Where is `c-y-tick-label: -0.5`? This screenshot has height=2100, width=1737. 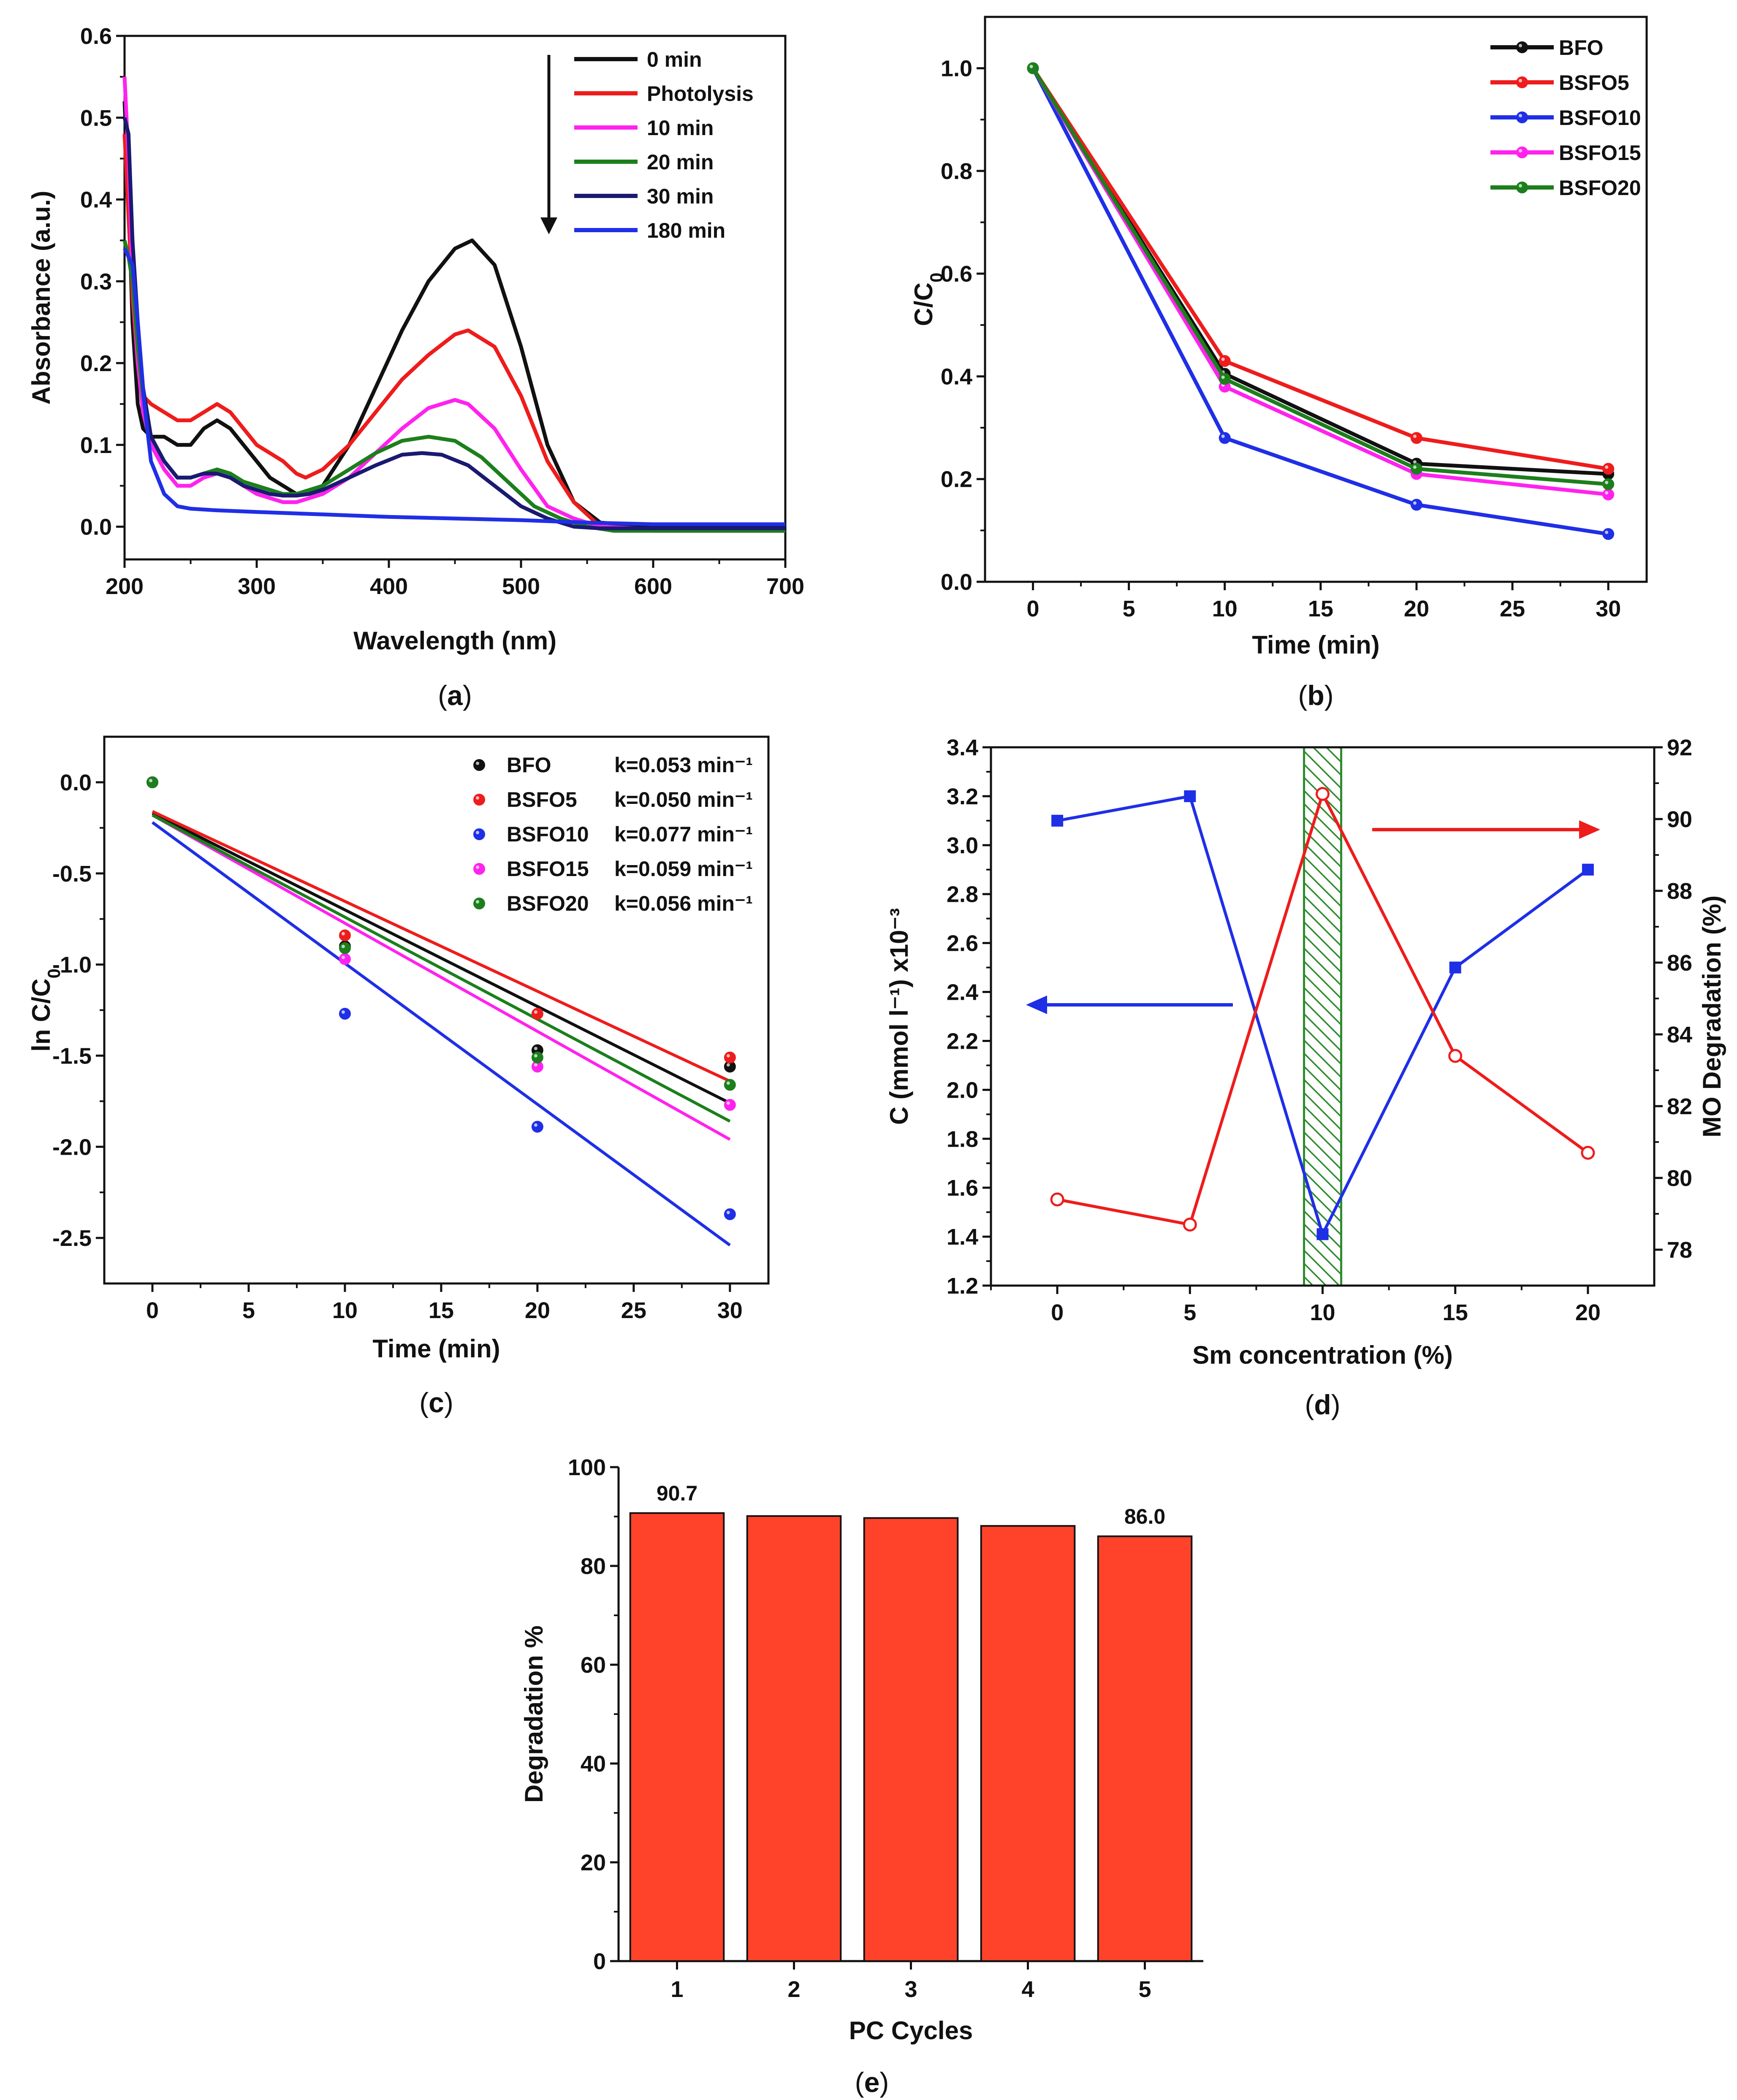
c-y-tick-label: -0.5 is located at coordinates (72, 874).